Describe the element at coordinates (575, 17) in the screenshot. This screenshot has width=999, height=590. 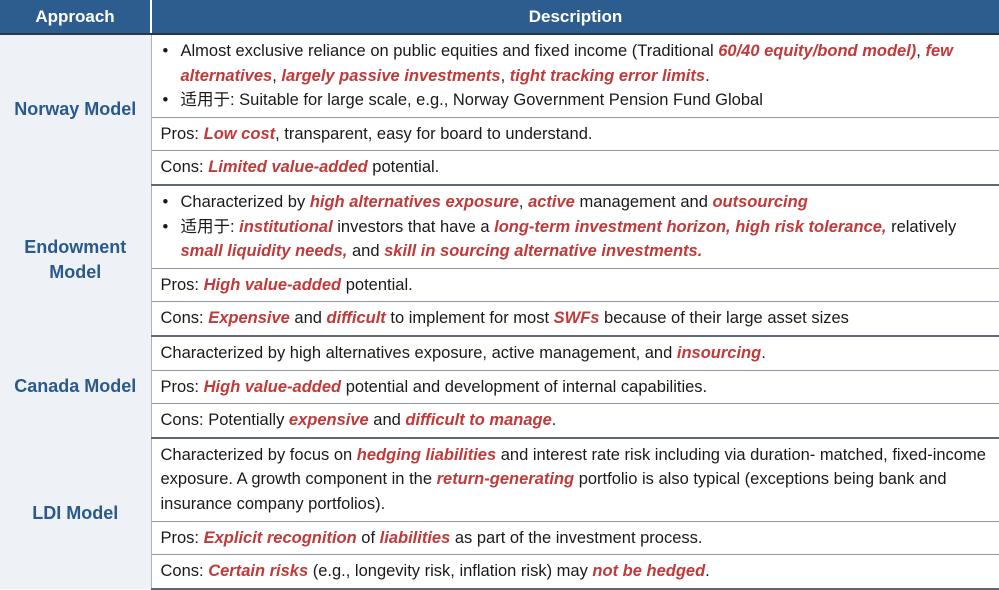
I see `description-column-header: Description` at that location.